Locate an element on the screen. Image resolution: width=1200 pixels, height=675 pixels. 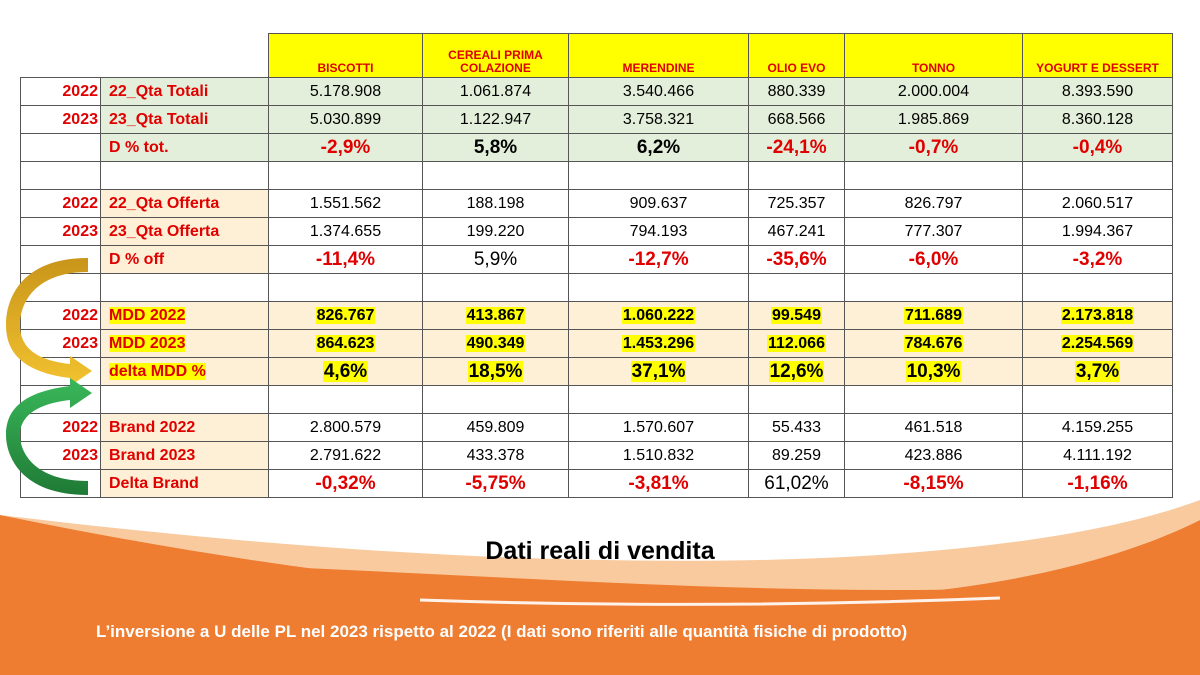
value-cell: 3.540.466 is located at coordinates (658, 91).